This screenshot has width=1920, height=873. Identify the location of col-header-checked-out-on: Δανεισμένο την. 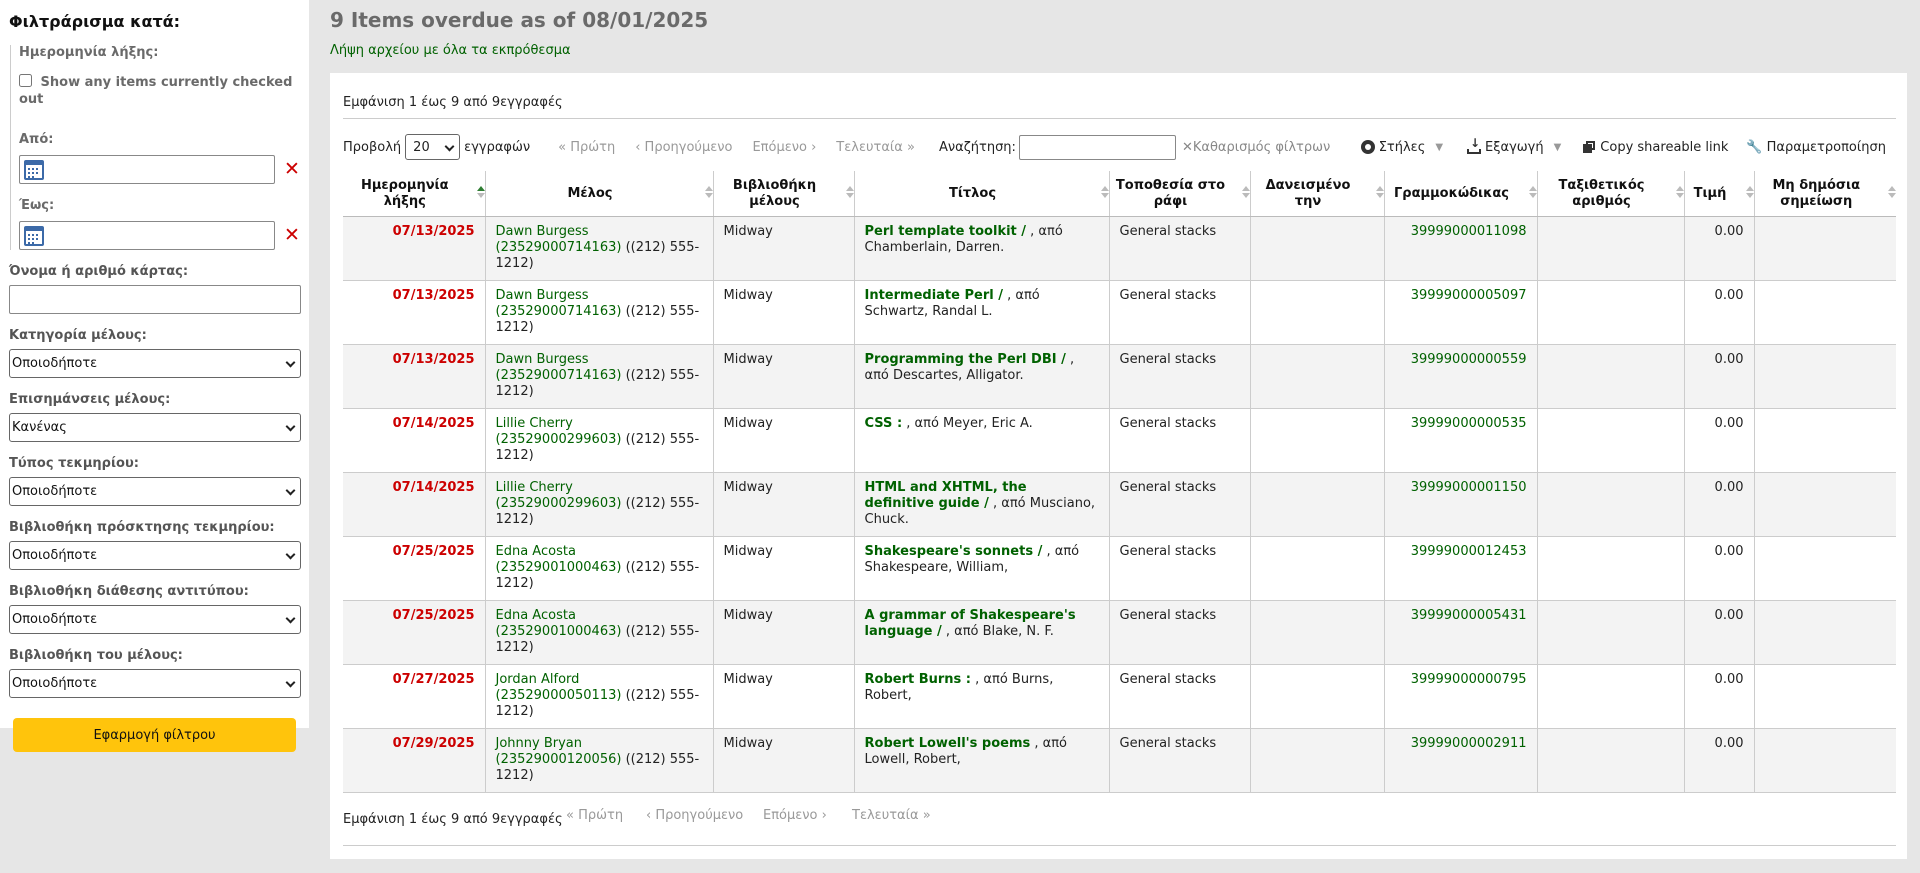
(1317, 194).